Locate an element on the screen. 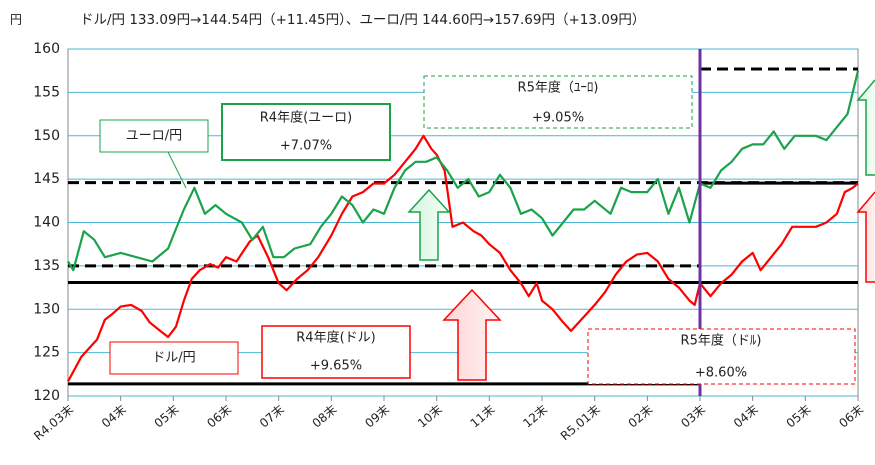 This screenshot has height=465, width=875. annotation-text: +8.60% is located at coordinates (721, 373).